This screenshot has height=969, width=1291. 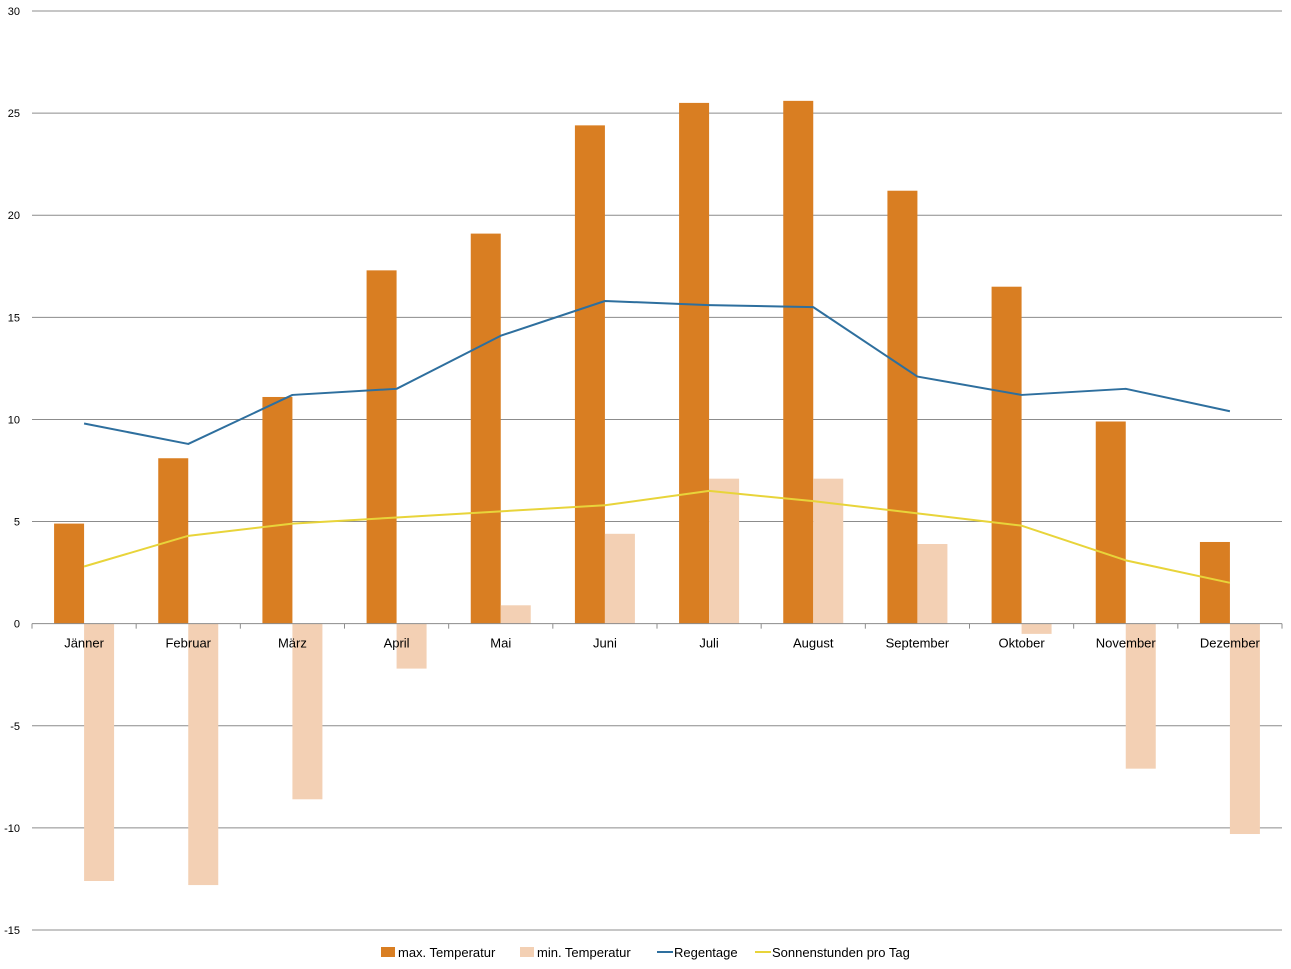 I want to click on y-tick-label: 15, so click(x=14, y=318).